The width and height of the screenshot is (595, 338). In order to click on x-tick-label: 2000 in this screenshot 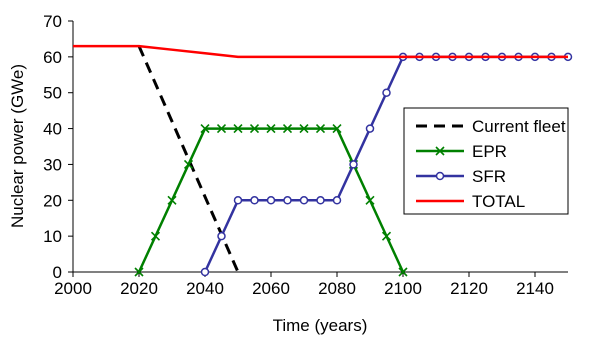, I will do `click(73, 288)`.